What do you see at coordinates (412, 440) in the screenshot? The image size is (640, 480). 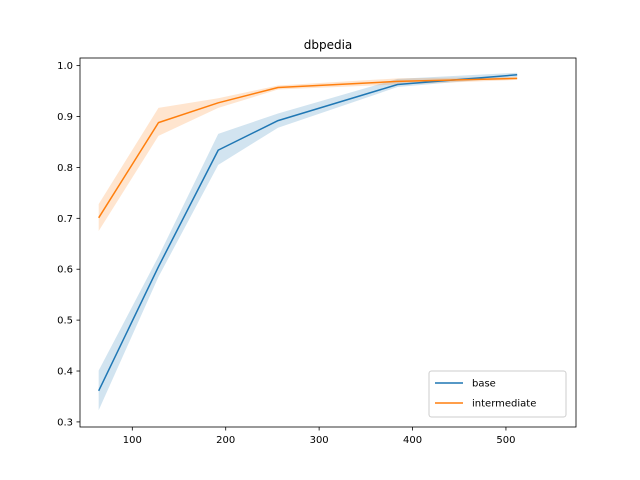 I see `x-tick-label: 400` at bounding box center [412, 440].